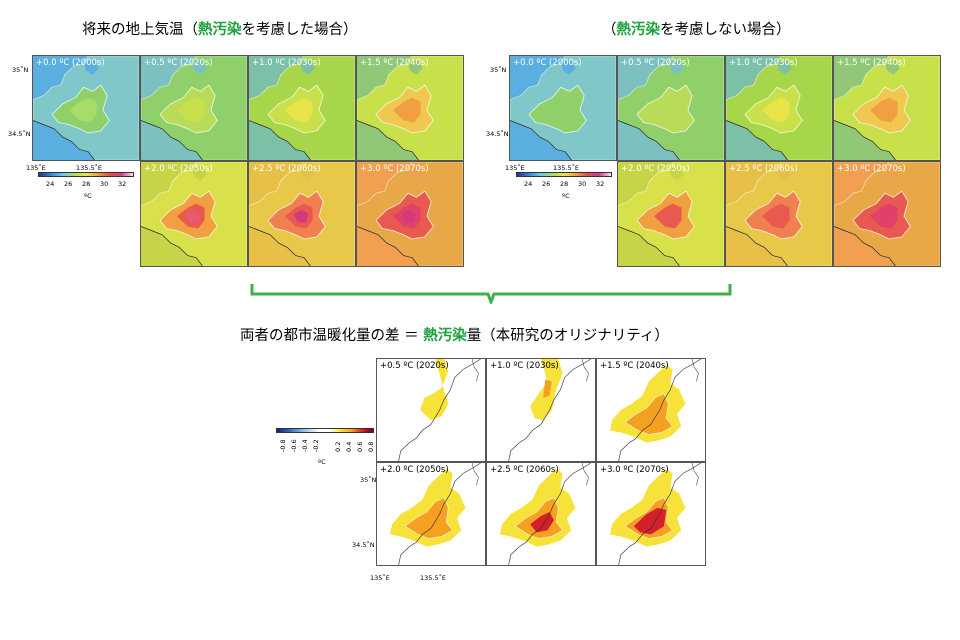  What do you see at coordinates (433, 578) in the screenshot?
I see `lon-label-1355-diff: 135.5˚E` at bounding box center [433, 578].